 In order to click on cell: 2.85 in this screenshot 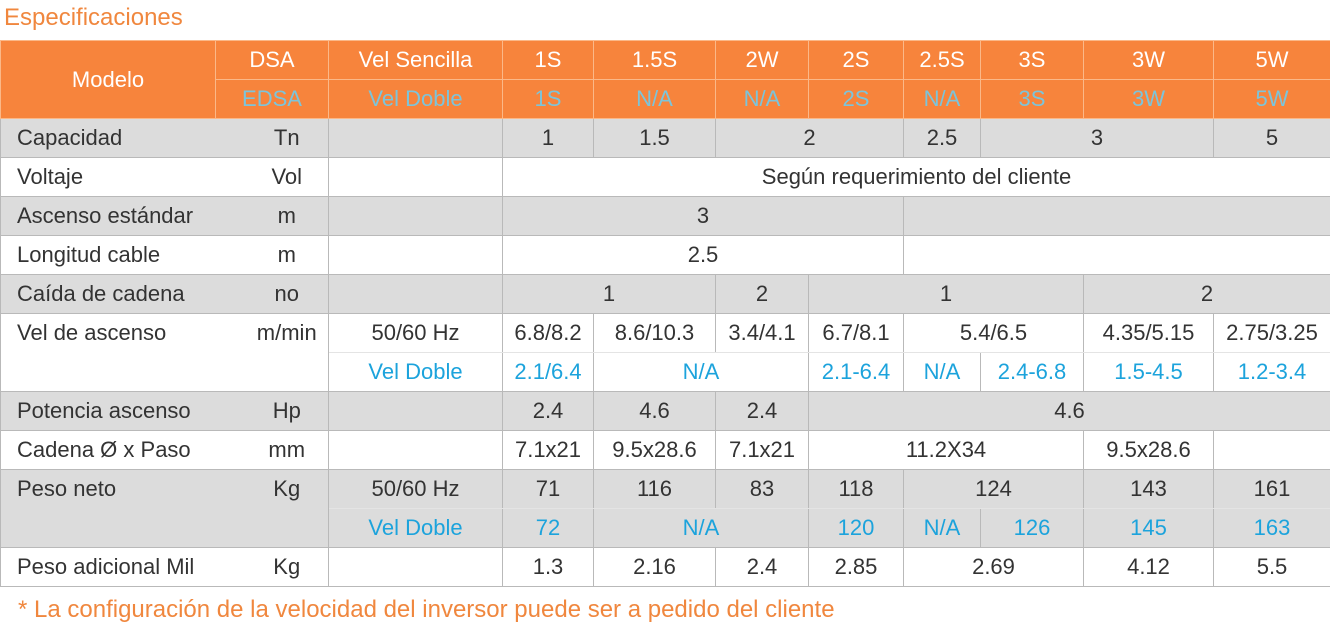, I will do `click(856, 567)`.